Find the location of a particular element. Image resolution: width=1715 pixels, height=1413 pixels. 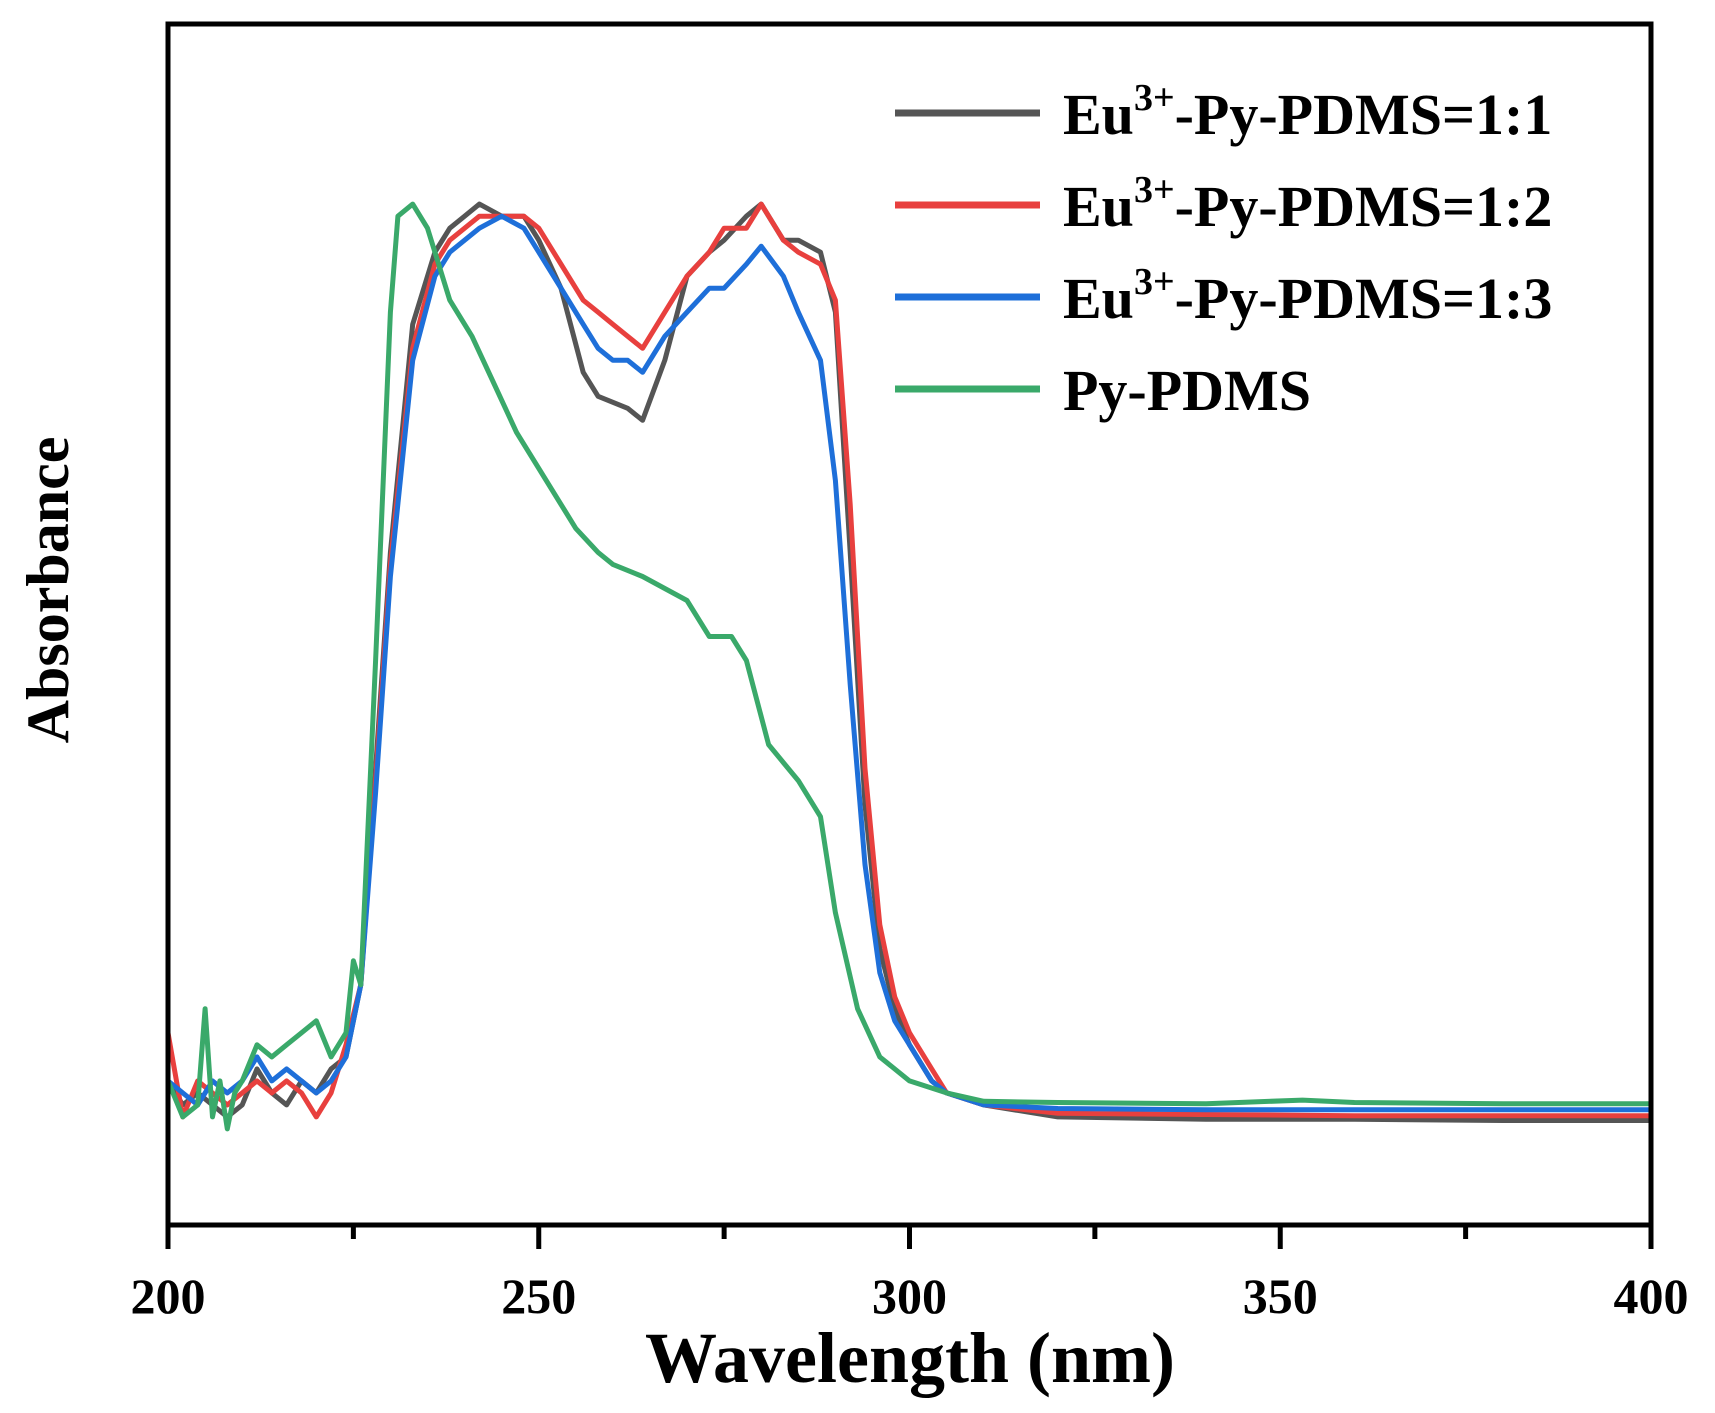

x-ticks: 200 250 300 350 400 is located at coordinates (910, 1274).